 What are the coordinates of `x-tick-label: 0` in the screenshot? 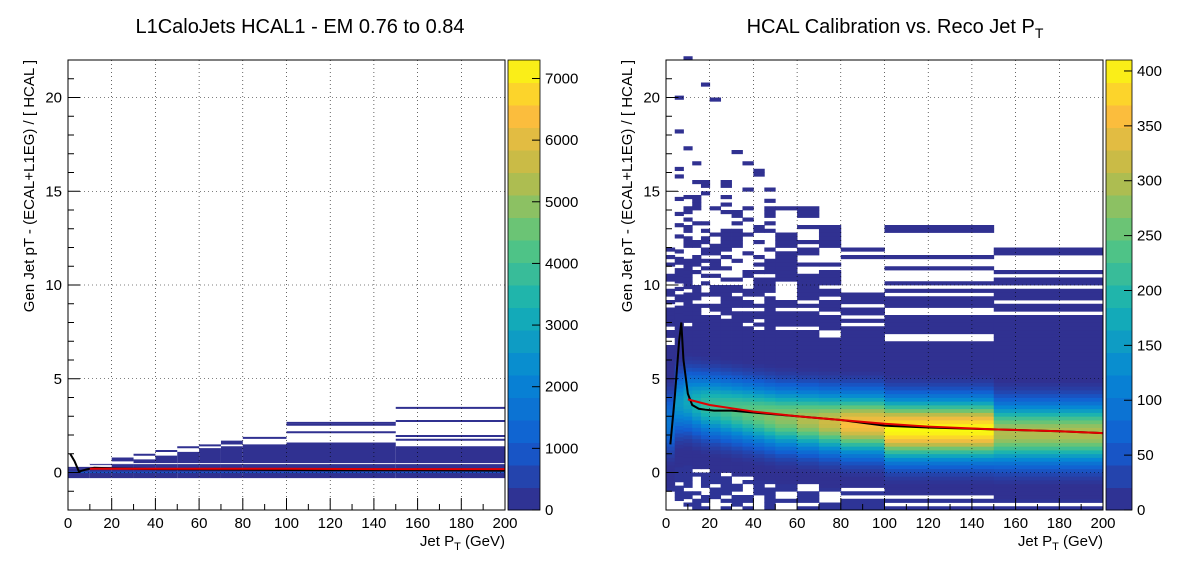 It's located at (666, 523).